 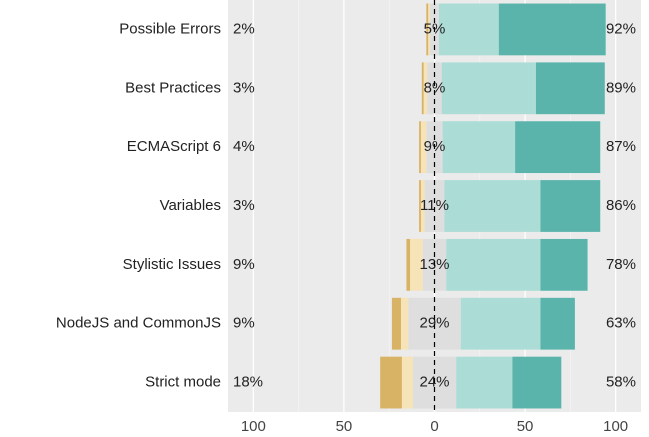 I want to click on high-label: 78%, so click(x=621, y=264).